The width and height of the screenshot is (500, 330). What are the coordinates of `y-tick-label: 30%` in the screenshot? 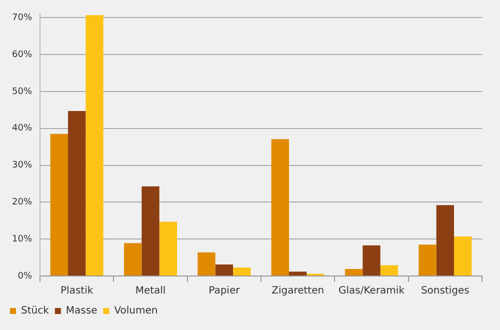 It's located at (22, 165).